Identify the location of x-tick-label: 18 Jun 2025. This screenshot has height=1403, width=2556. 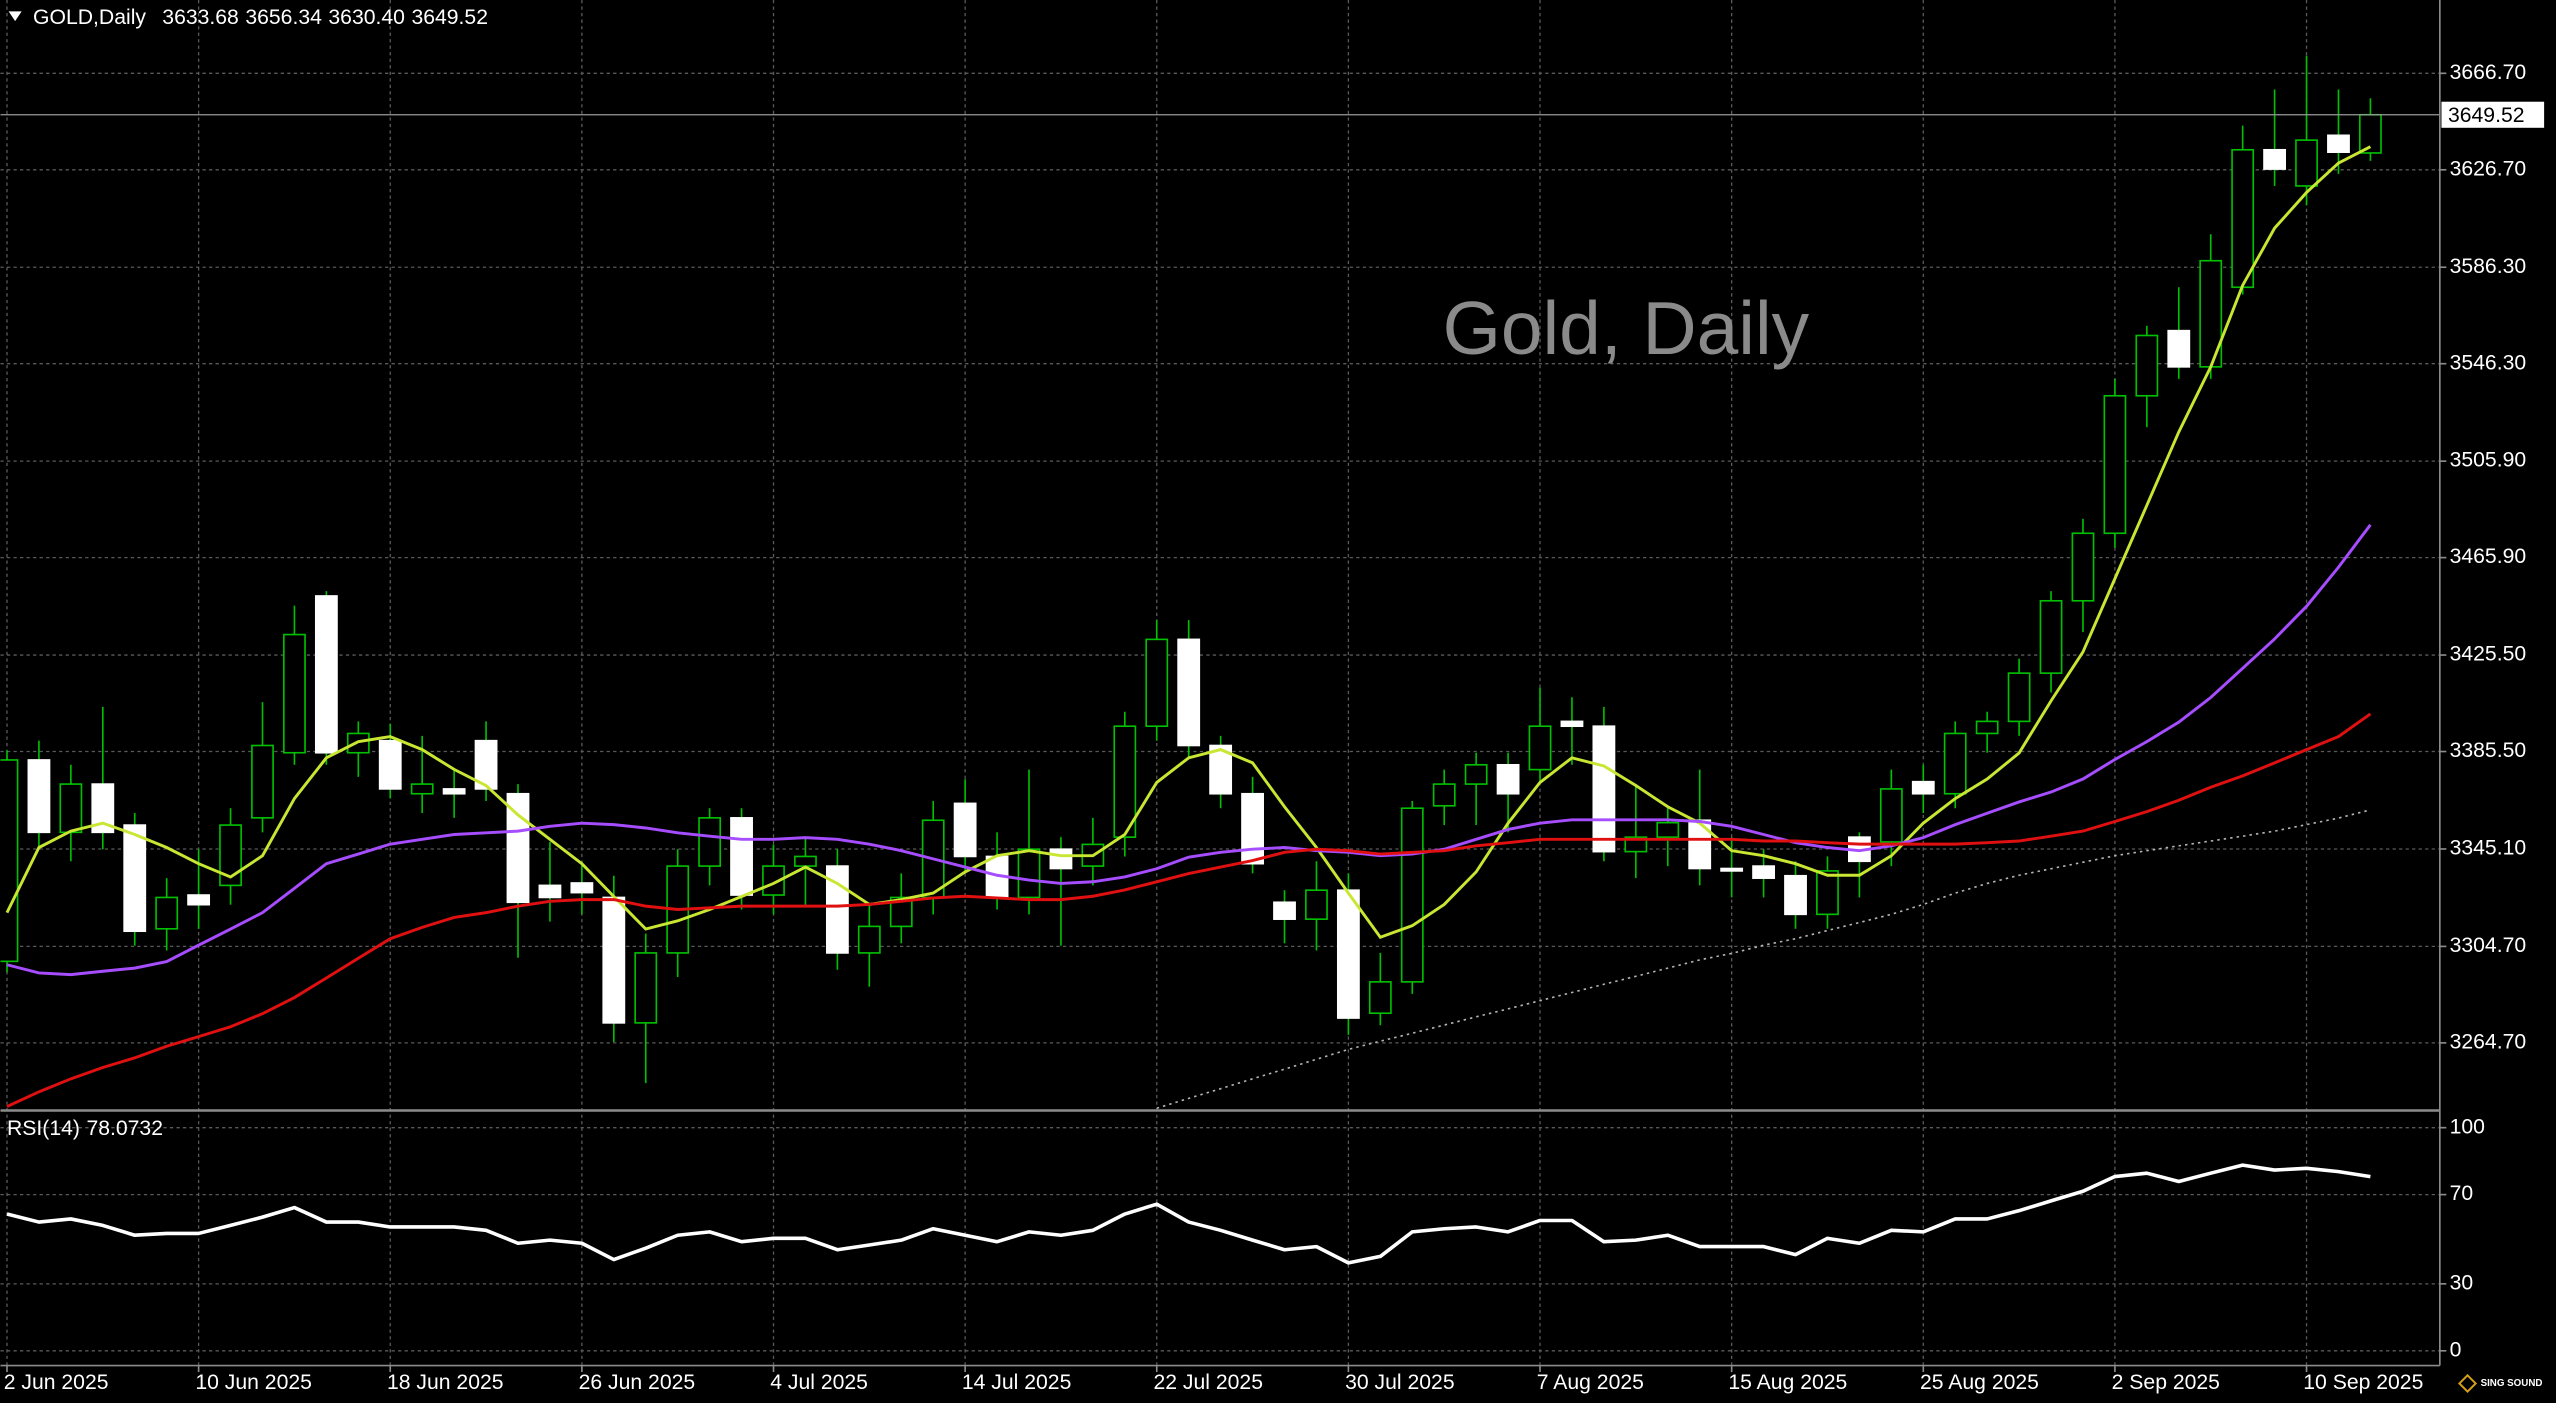
(445, 1382).